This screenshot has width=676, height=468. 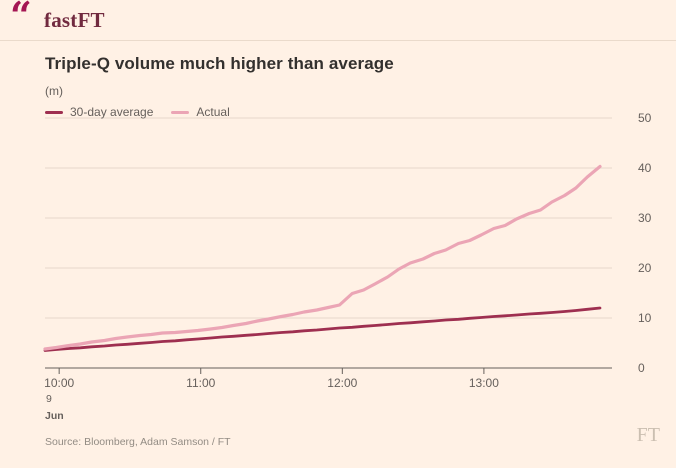 I want to click on svg-text: 20, so click(x=645, y=268).